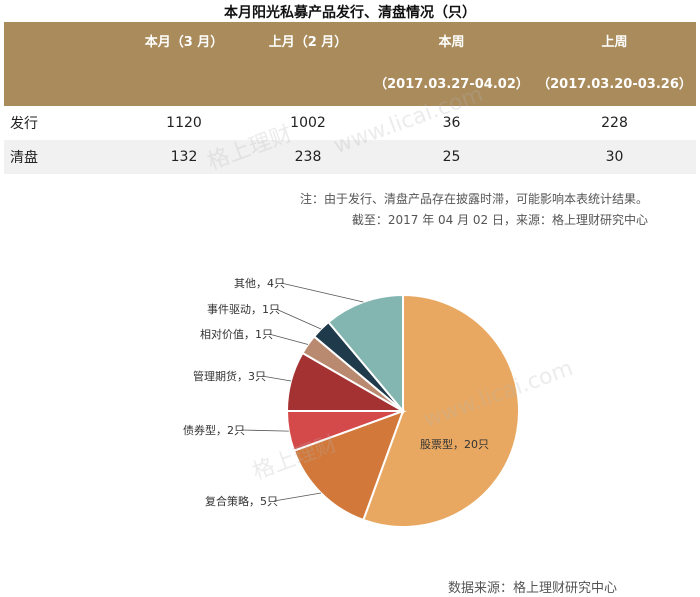 This screenshot has height=597, width=700. I want to click on data-source: 数据来源：格上理财研究中心, so click(533, 588).